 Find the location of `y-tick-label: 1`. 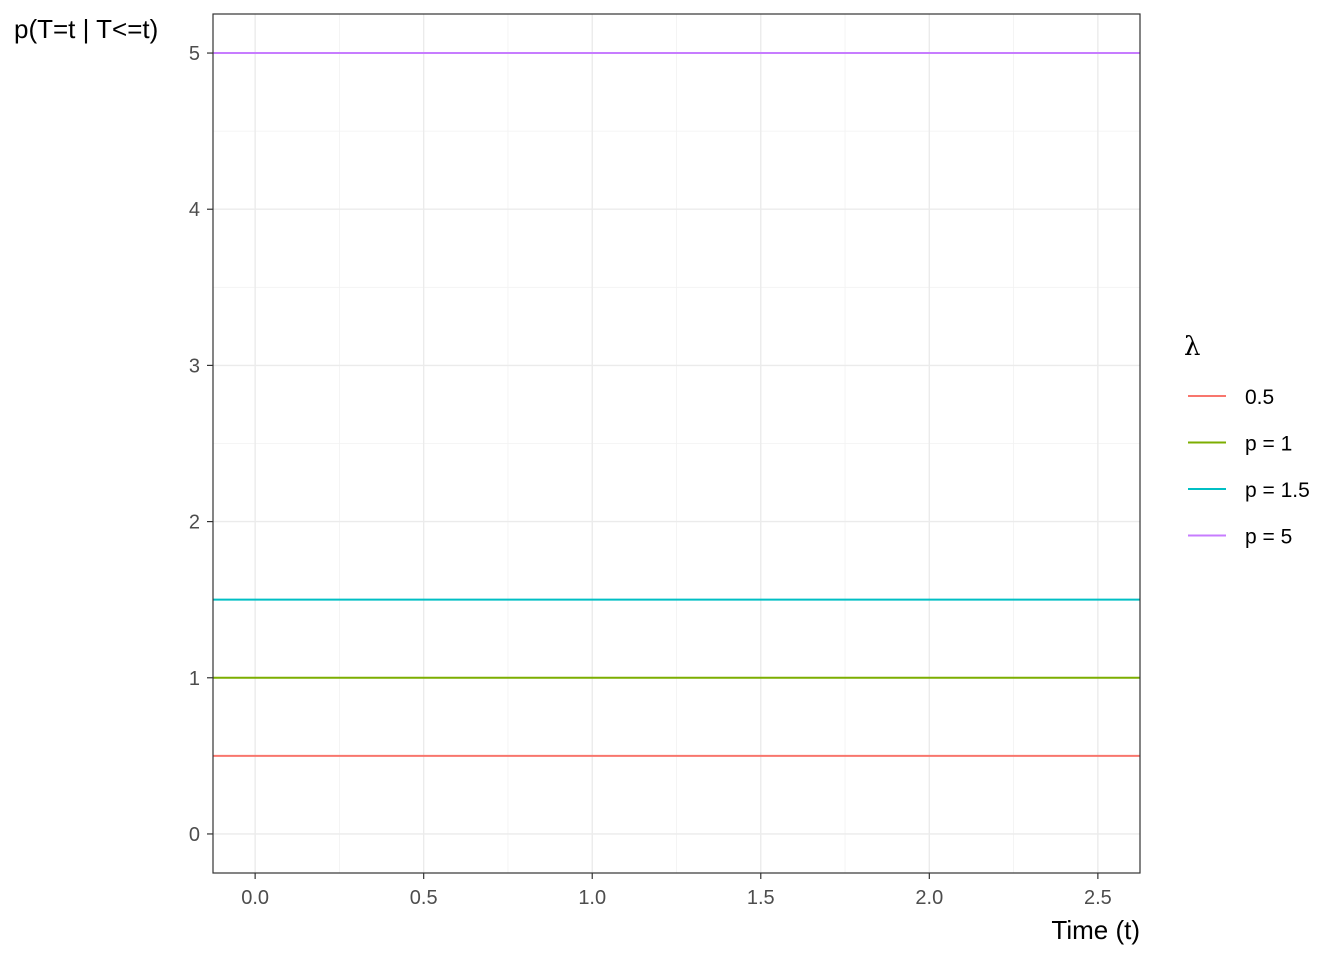

y-tick-label: 1 is located at coordinates (194, 679).